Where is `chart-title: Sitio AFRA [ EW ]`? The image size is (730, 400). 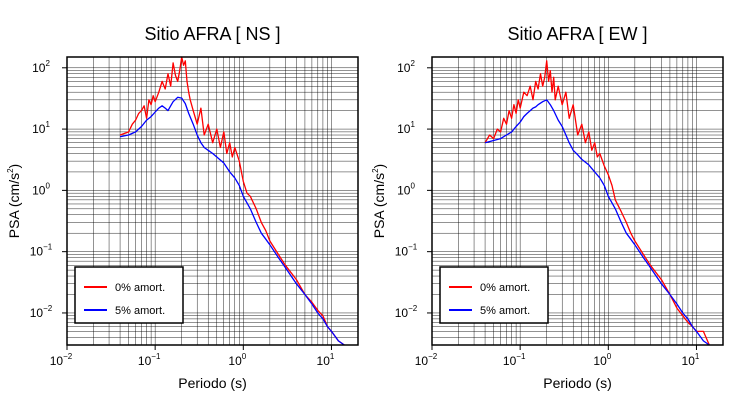 chart-title: Sitio AFRA [ EW ] is located at coordinates (577, 34).